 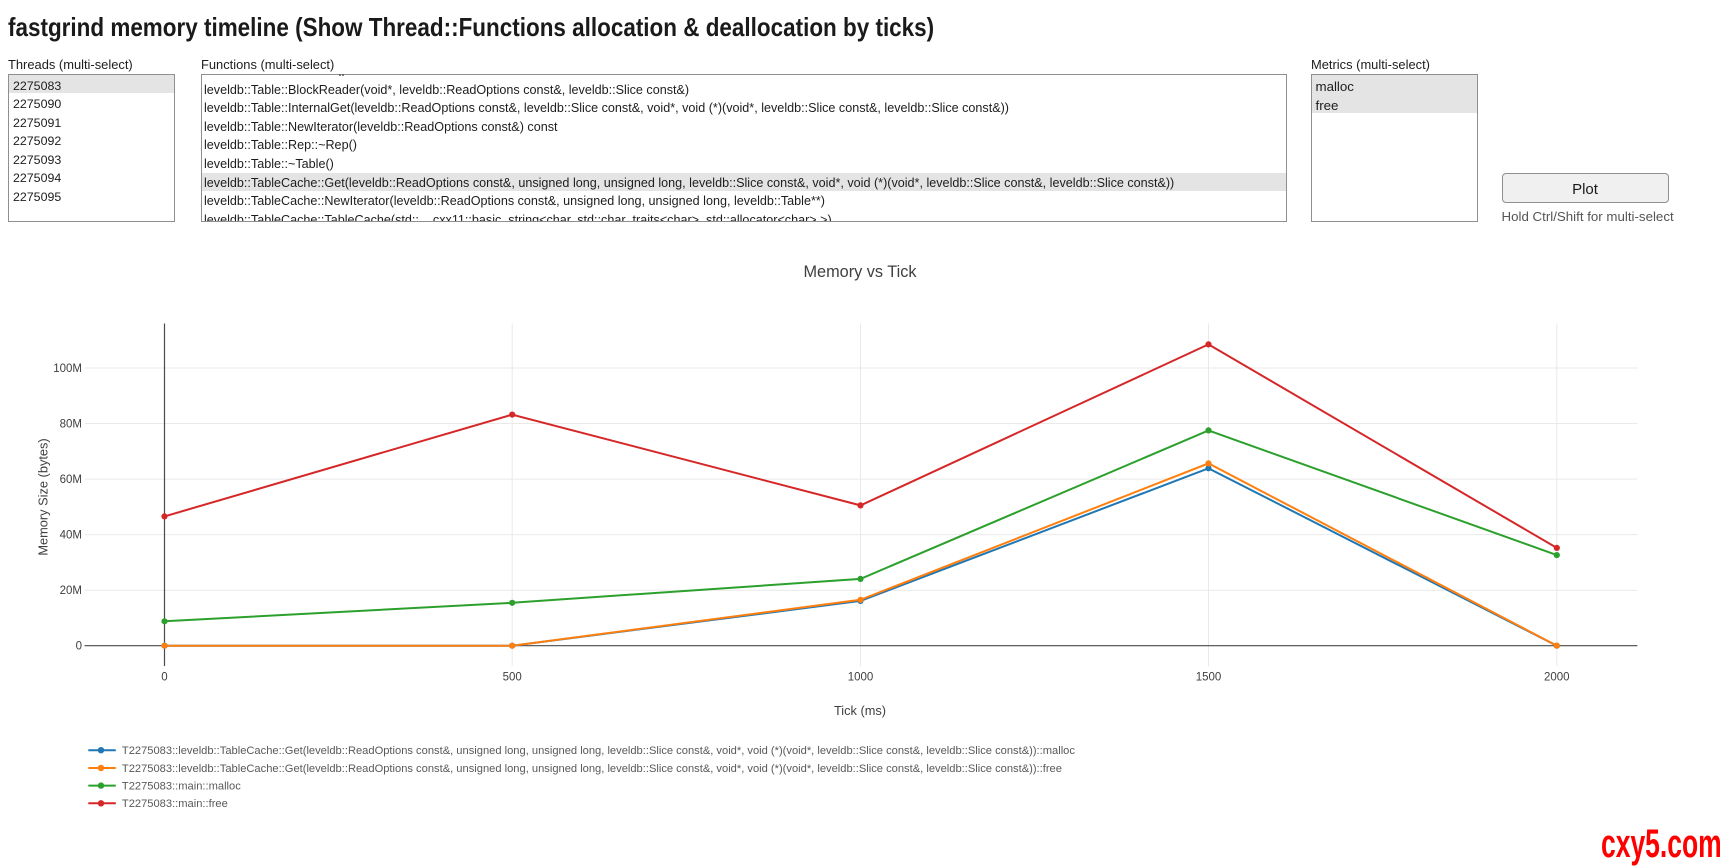 What do you see at coordinates (1209, 678) in the screenshot?
I see `svg-text: 1500` at bounding box center [1209, 678].